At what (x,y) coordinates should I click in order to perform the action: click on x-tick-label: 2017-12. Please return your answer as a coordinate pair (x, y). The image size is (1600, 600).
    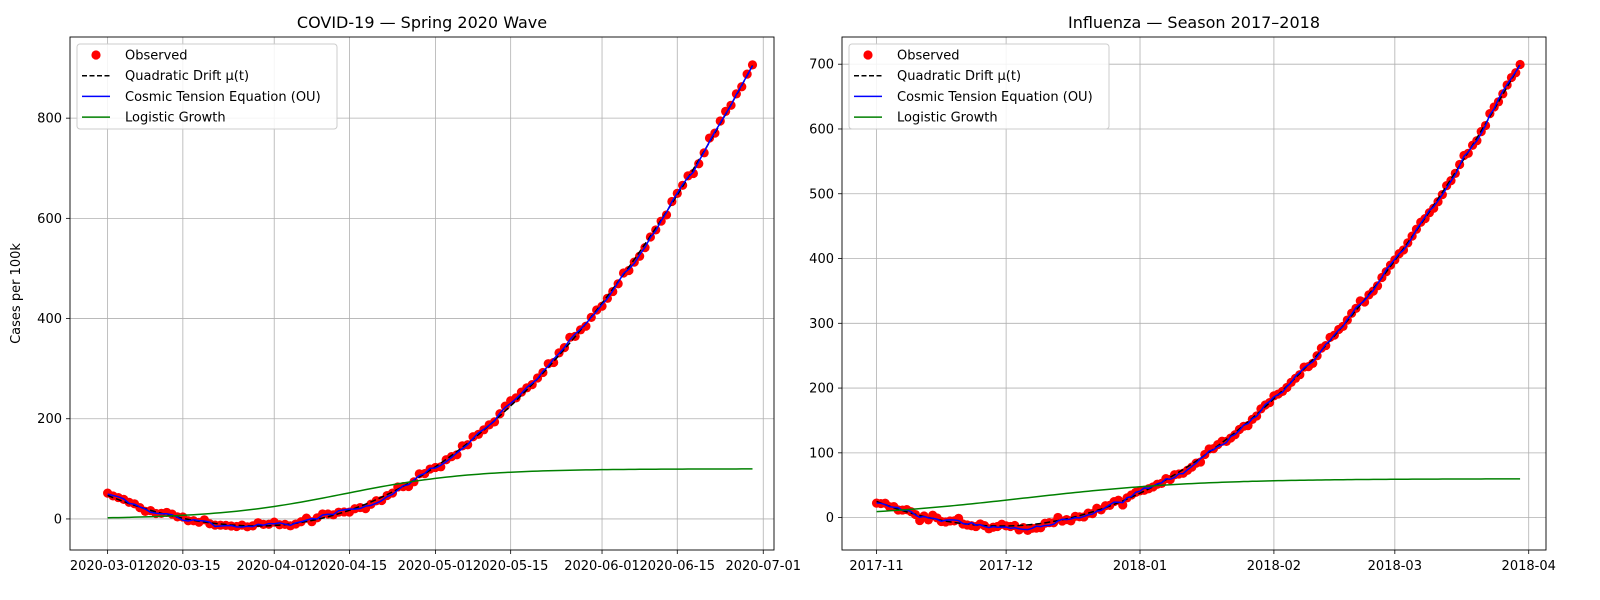
    Looking at the image, I should click on (1006, 566).